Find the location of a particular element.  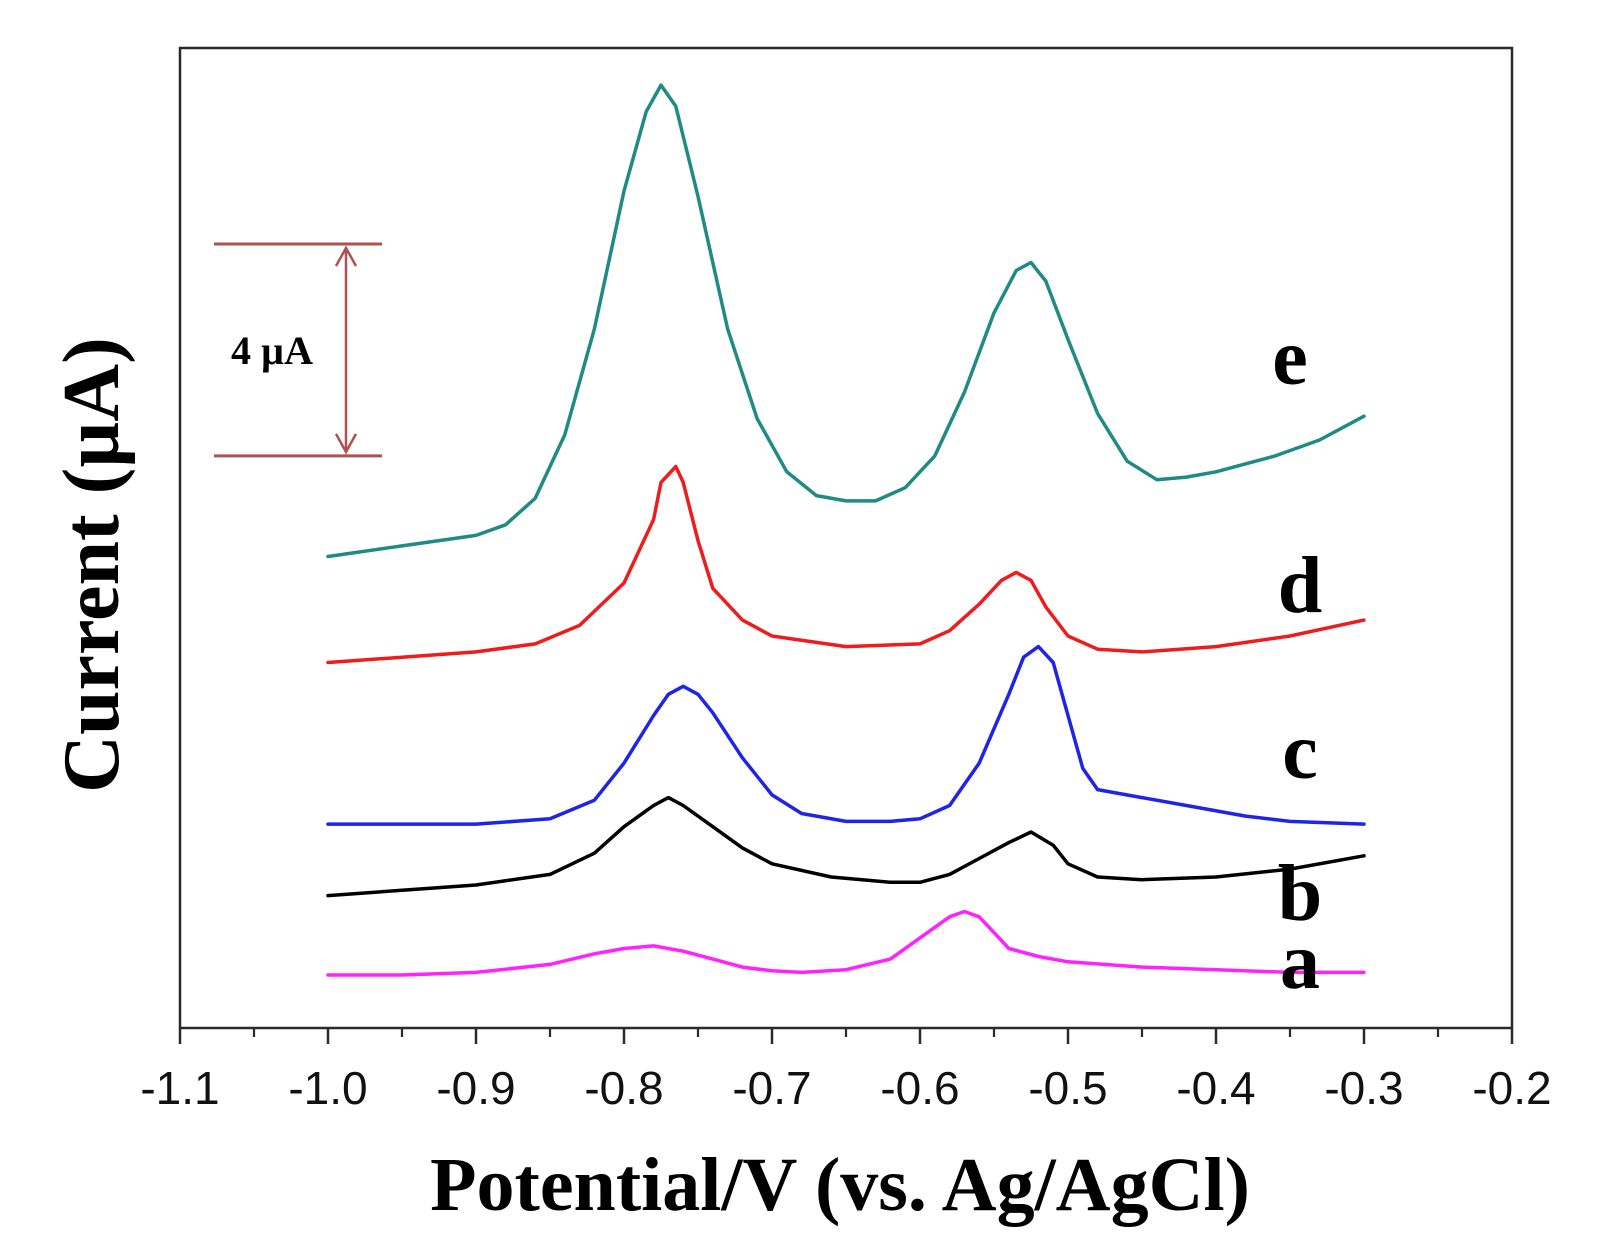

x-tick-label: -0.7 is located at coordinates (771, 1088).